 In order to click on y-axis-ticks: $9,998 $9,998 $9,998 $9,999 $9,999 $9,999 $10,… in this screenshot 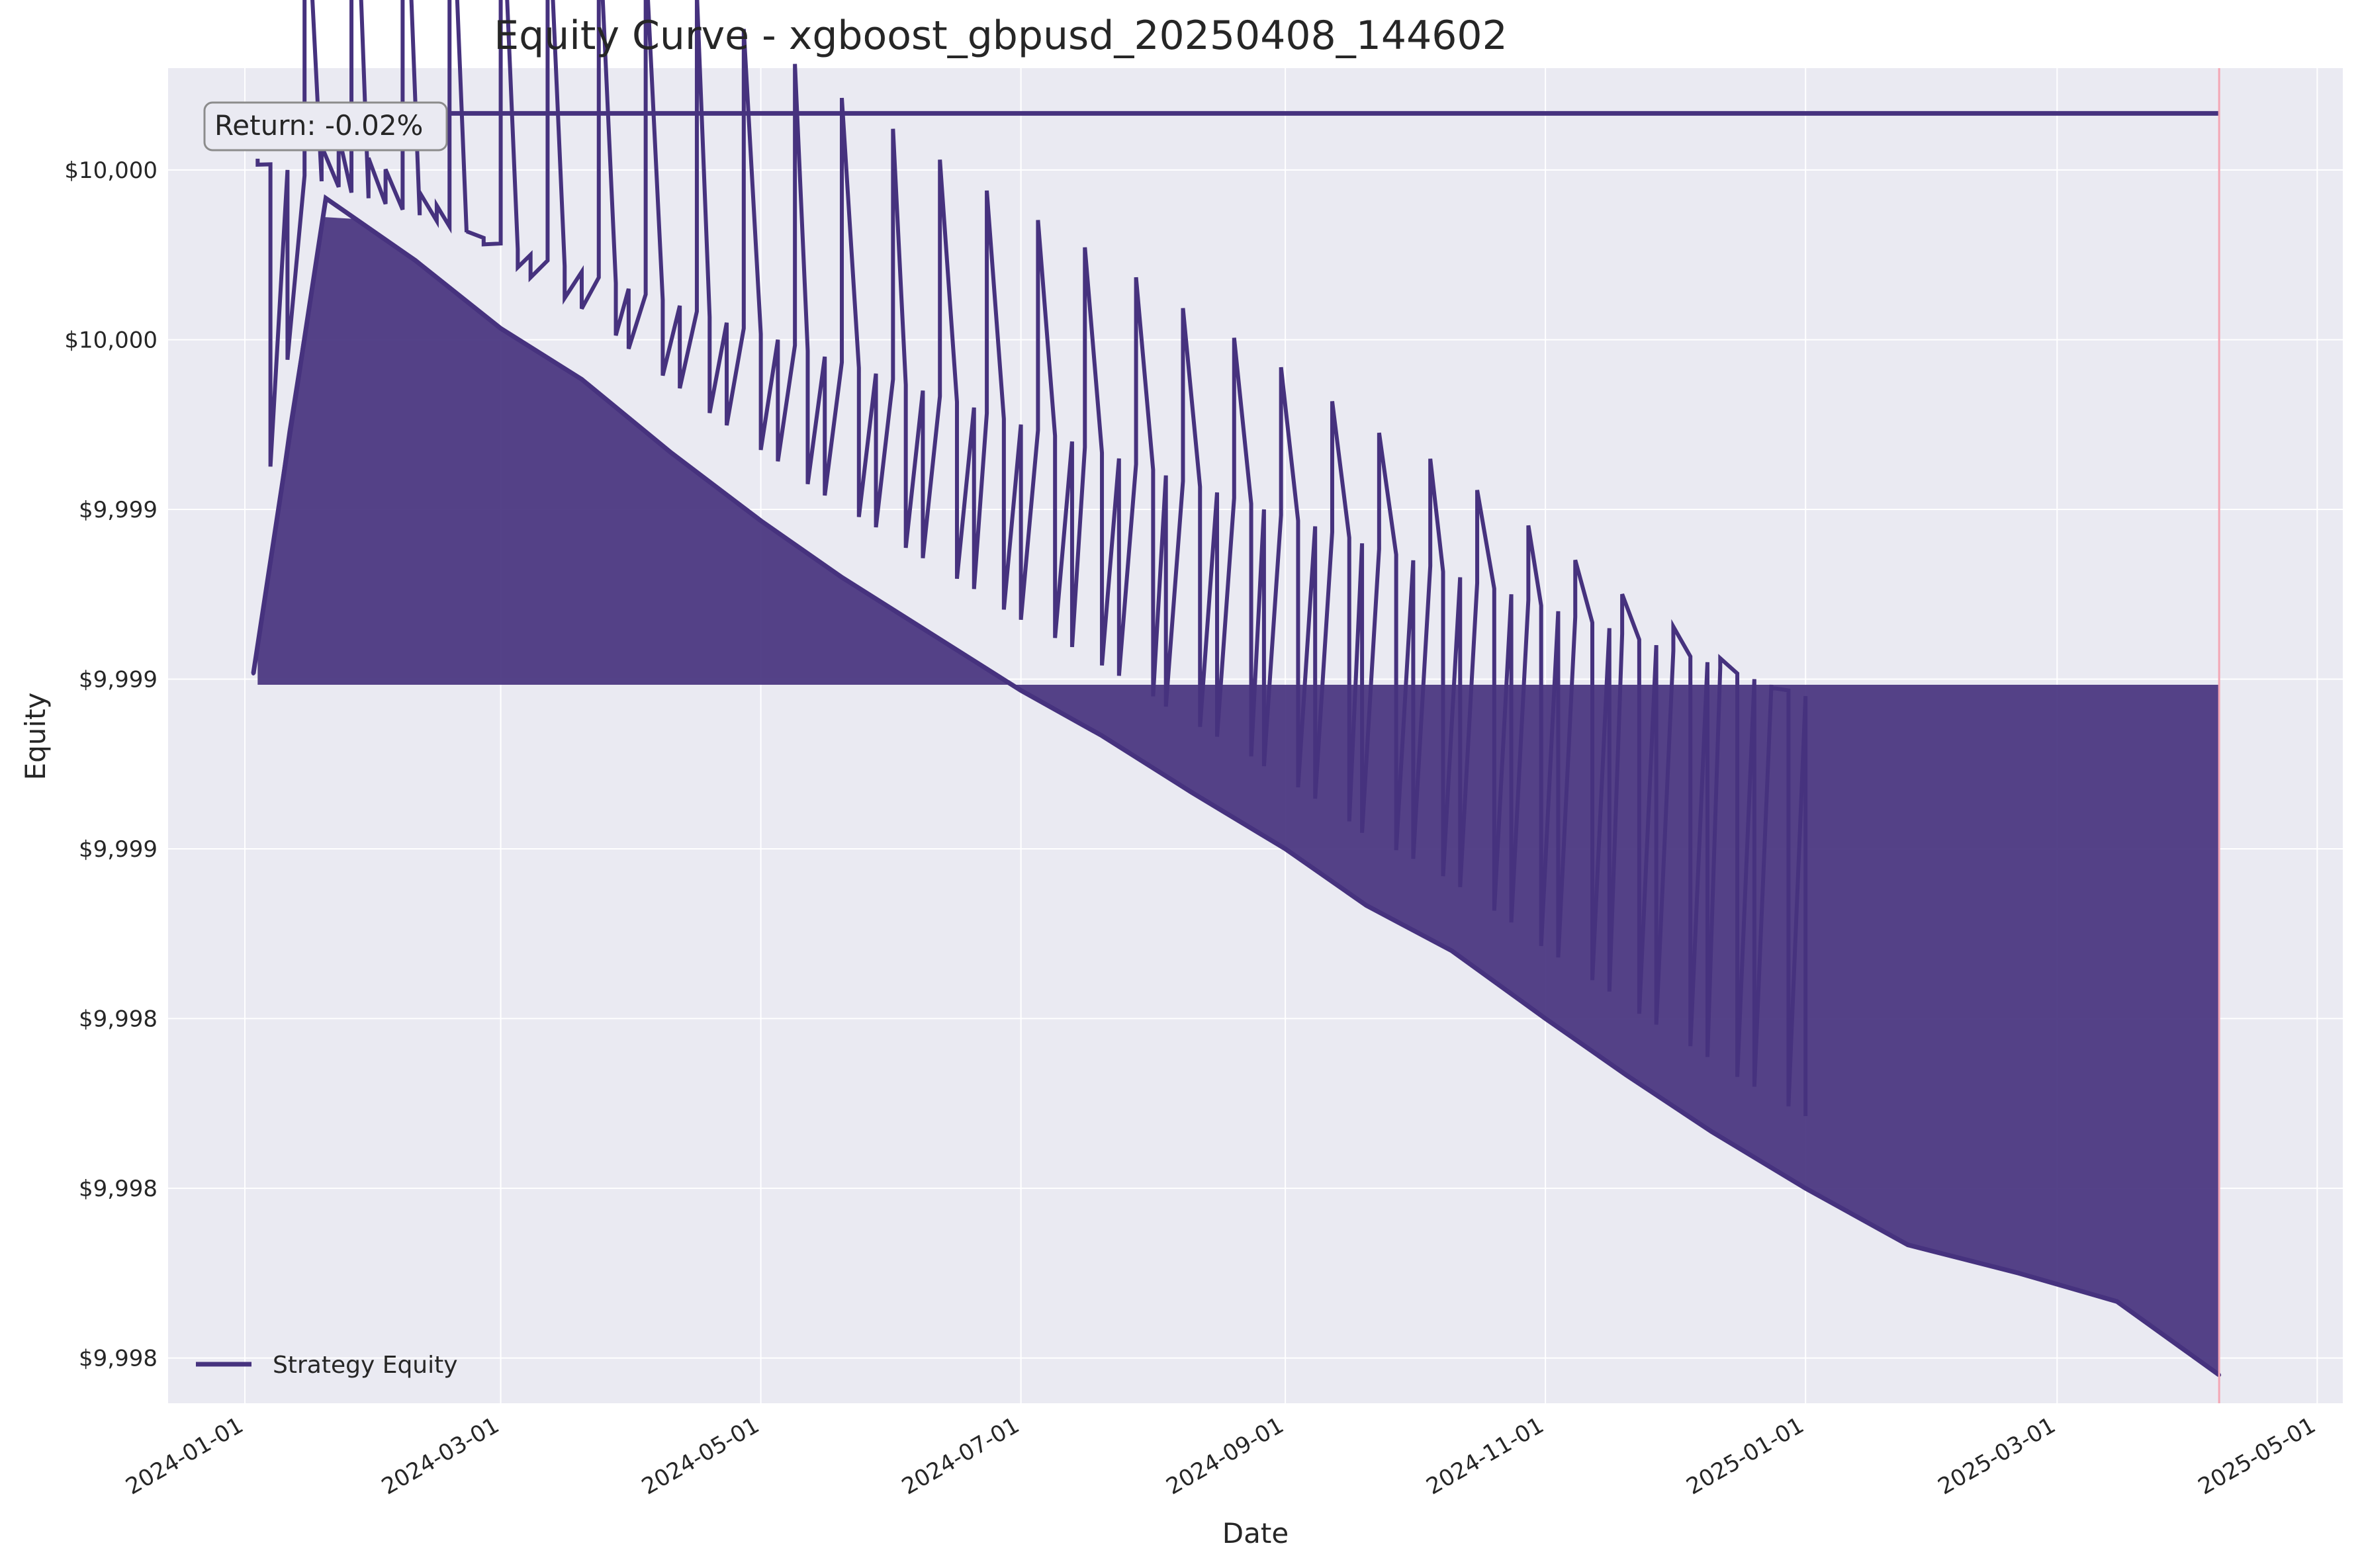, I will do `click(111, 764)`.